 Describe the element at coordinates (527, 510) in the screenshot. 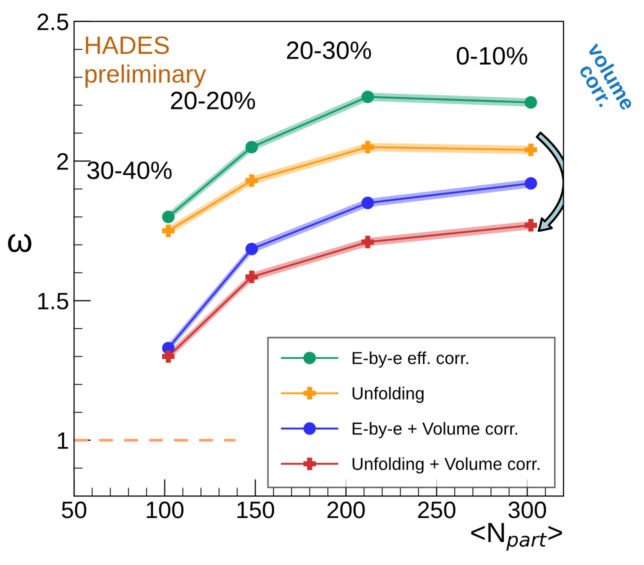

I see `x-tick-label: 300` at that location.